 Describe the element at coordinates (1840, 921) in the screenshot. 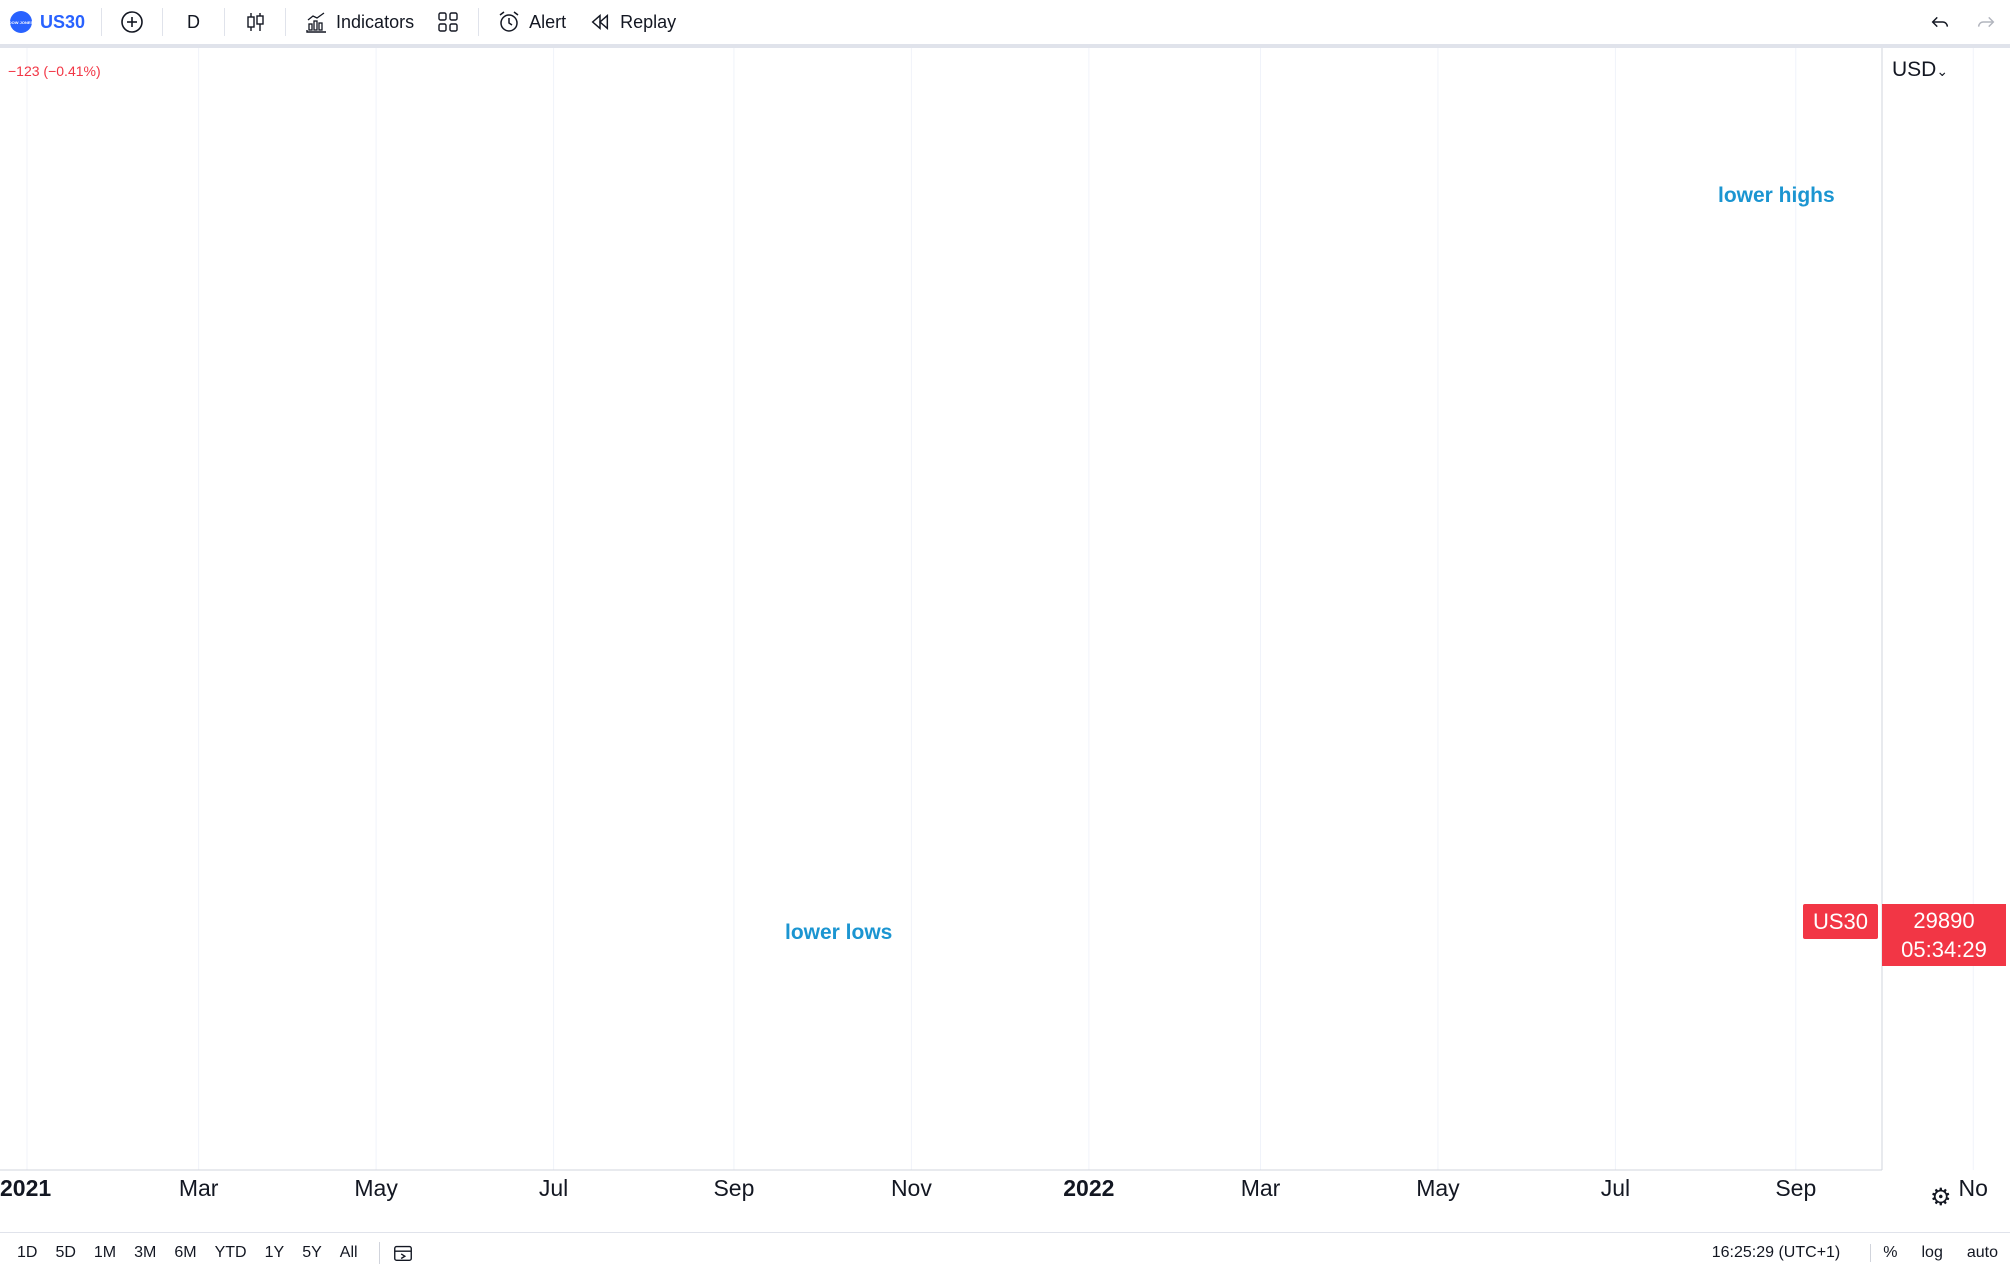

I see `symbol-price-tag: US30` at that location.